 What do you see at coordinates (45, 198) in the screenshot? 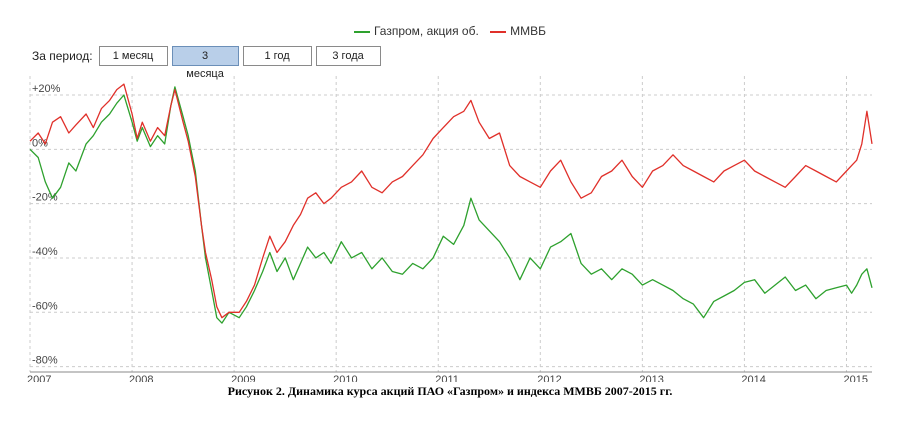
I see `y-tick-label: -20%` at bounding box center [45, 198].